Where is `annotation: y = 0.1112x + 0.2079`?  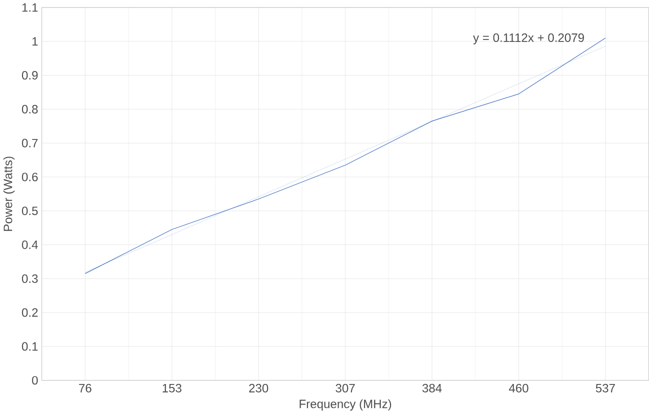 annotation: y = 0.1112x + 0.2079 is located at coordinates (528, 38).